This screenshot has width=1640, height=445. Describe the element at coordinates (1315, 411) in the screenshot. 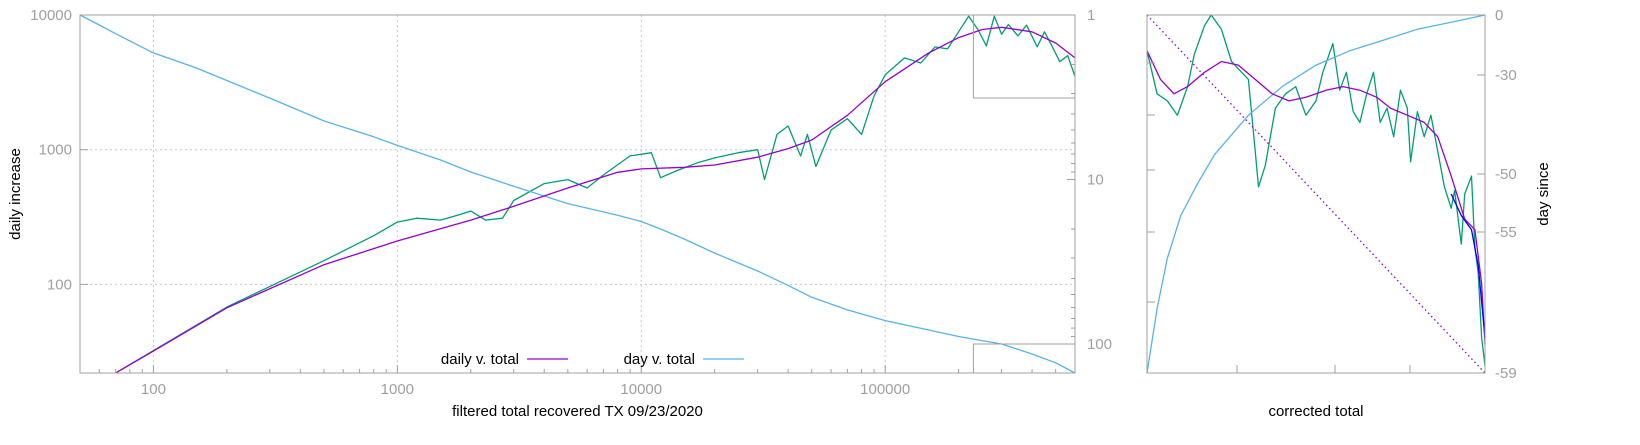

I see `side-x-axis-label: corrected total` at that location.